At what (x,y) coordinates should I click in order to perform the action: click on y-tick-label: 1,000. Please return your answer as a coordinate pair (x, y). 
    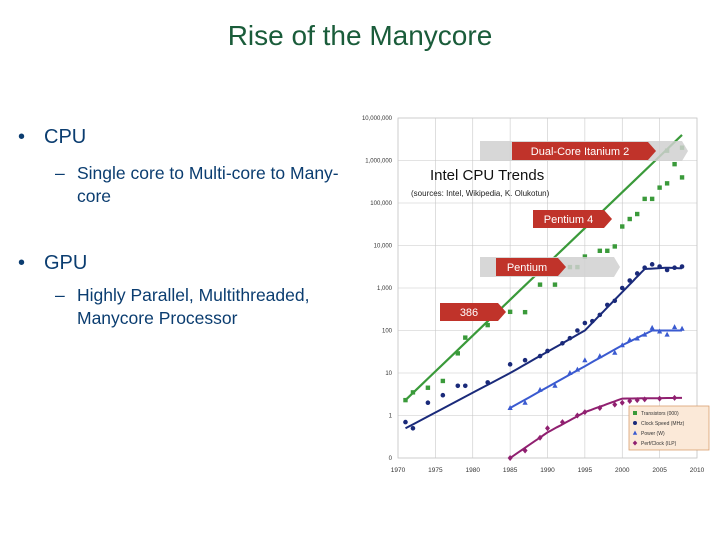
    Looking at the image, I should click on (385, 289).